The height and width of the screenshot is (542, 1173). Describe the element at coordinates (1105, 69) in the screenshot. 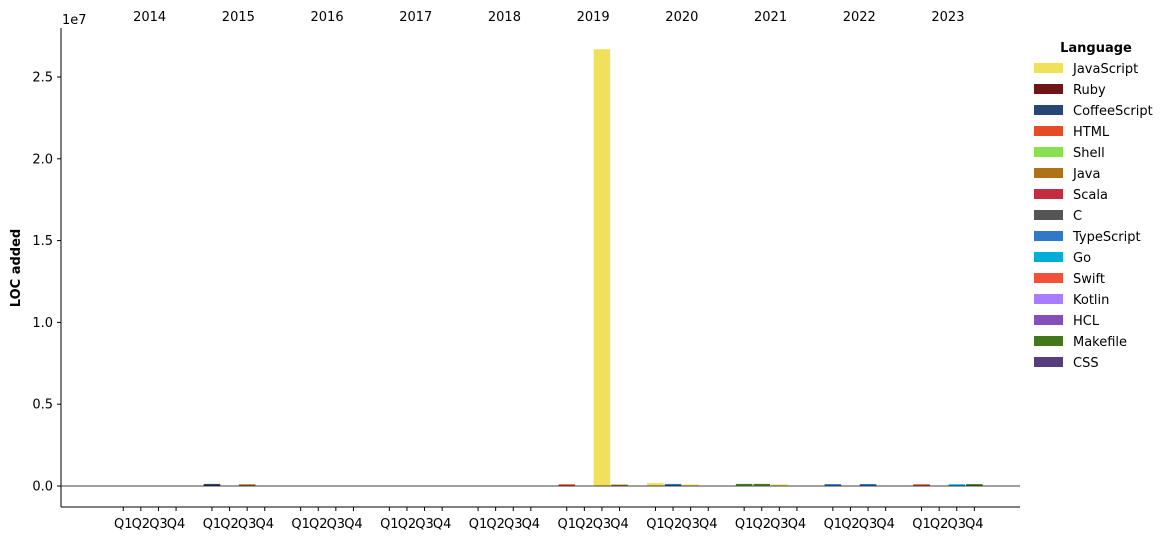

I see `legend-label-javascript: JavaScript` at that location.